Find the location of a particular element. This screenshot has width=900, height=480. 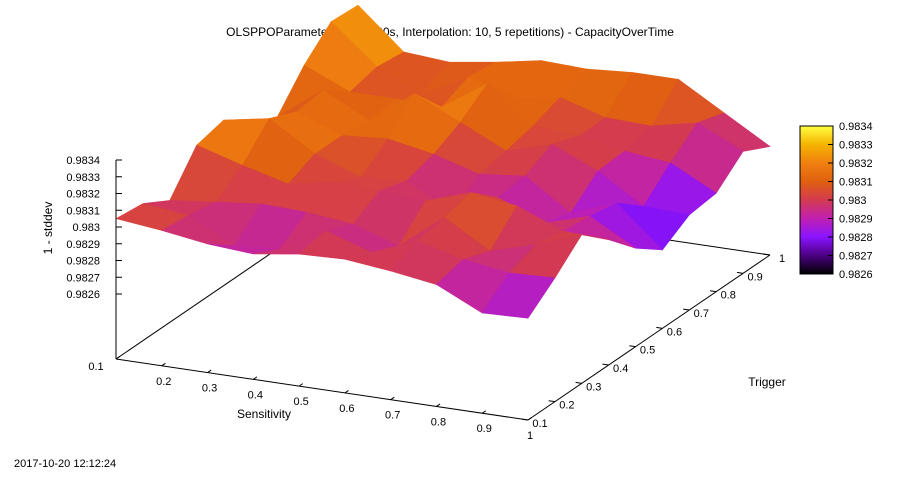

surface-patch is located at coordinates (518, 295).